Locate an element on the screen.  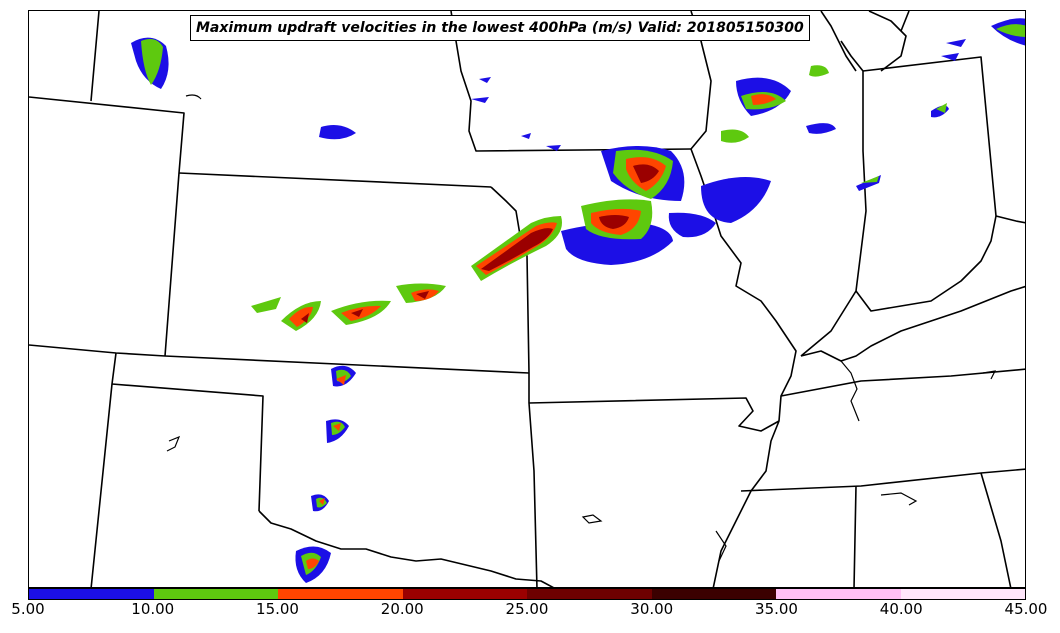
boundary-tennessee-south is located at coordinates (882, 480).